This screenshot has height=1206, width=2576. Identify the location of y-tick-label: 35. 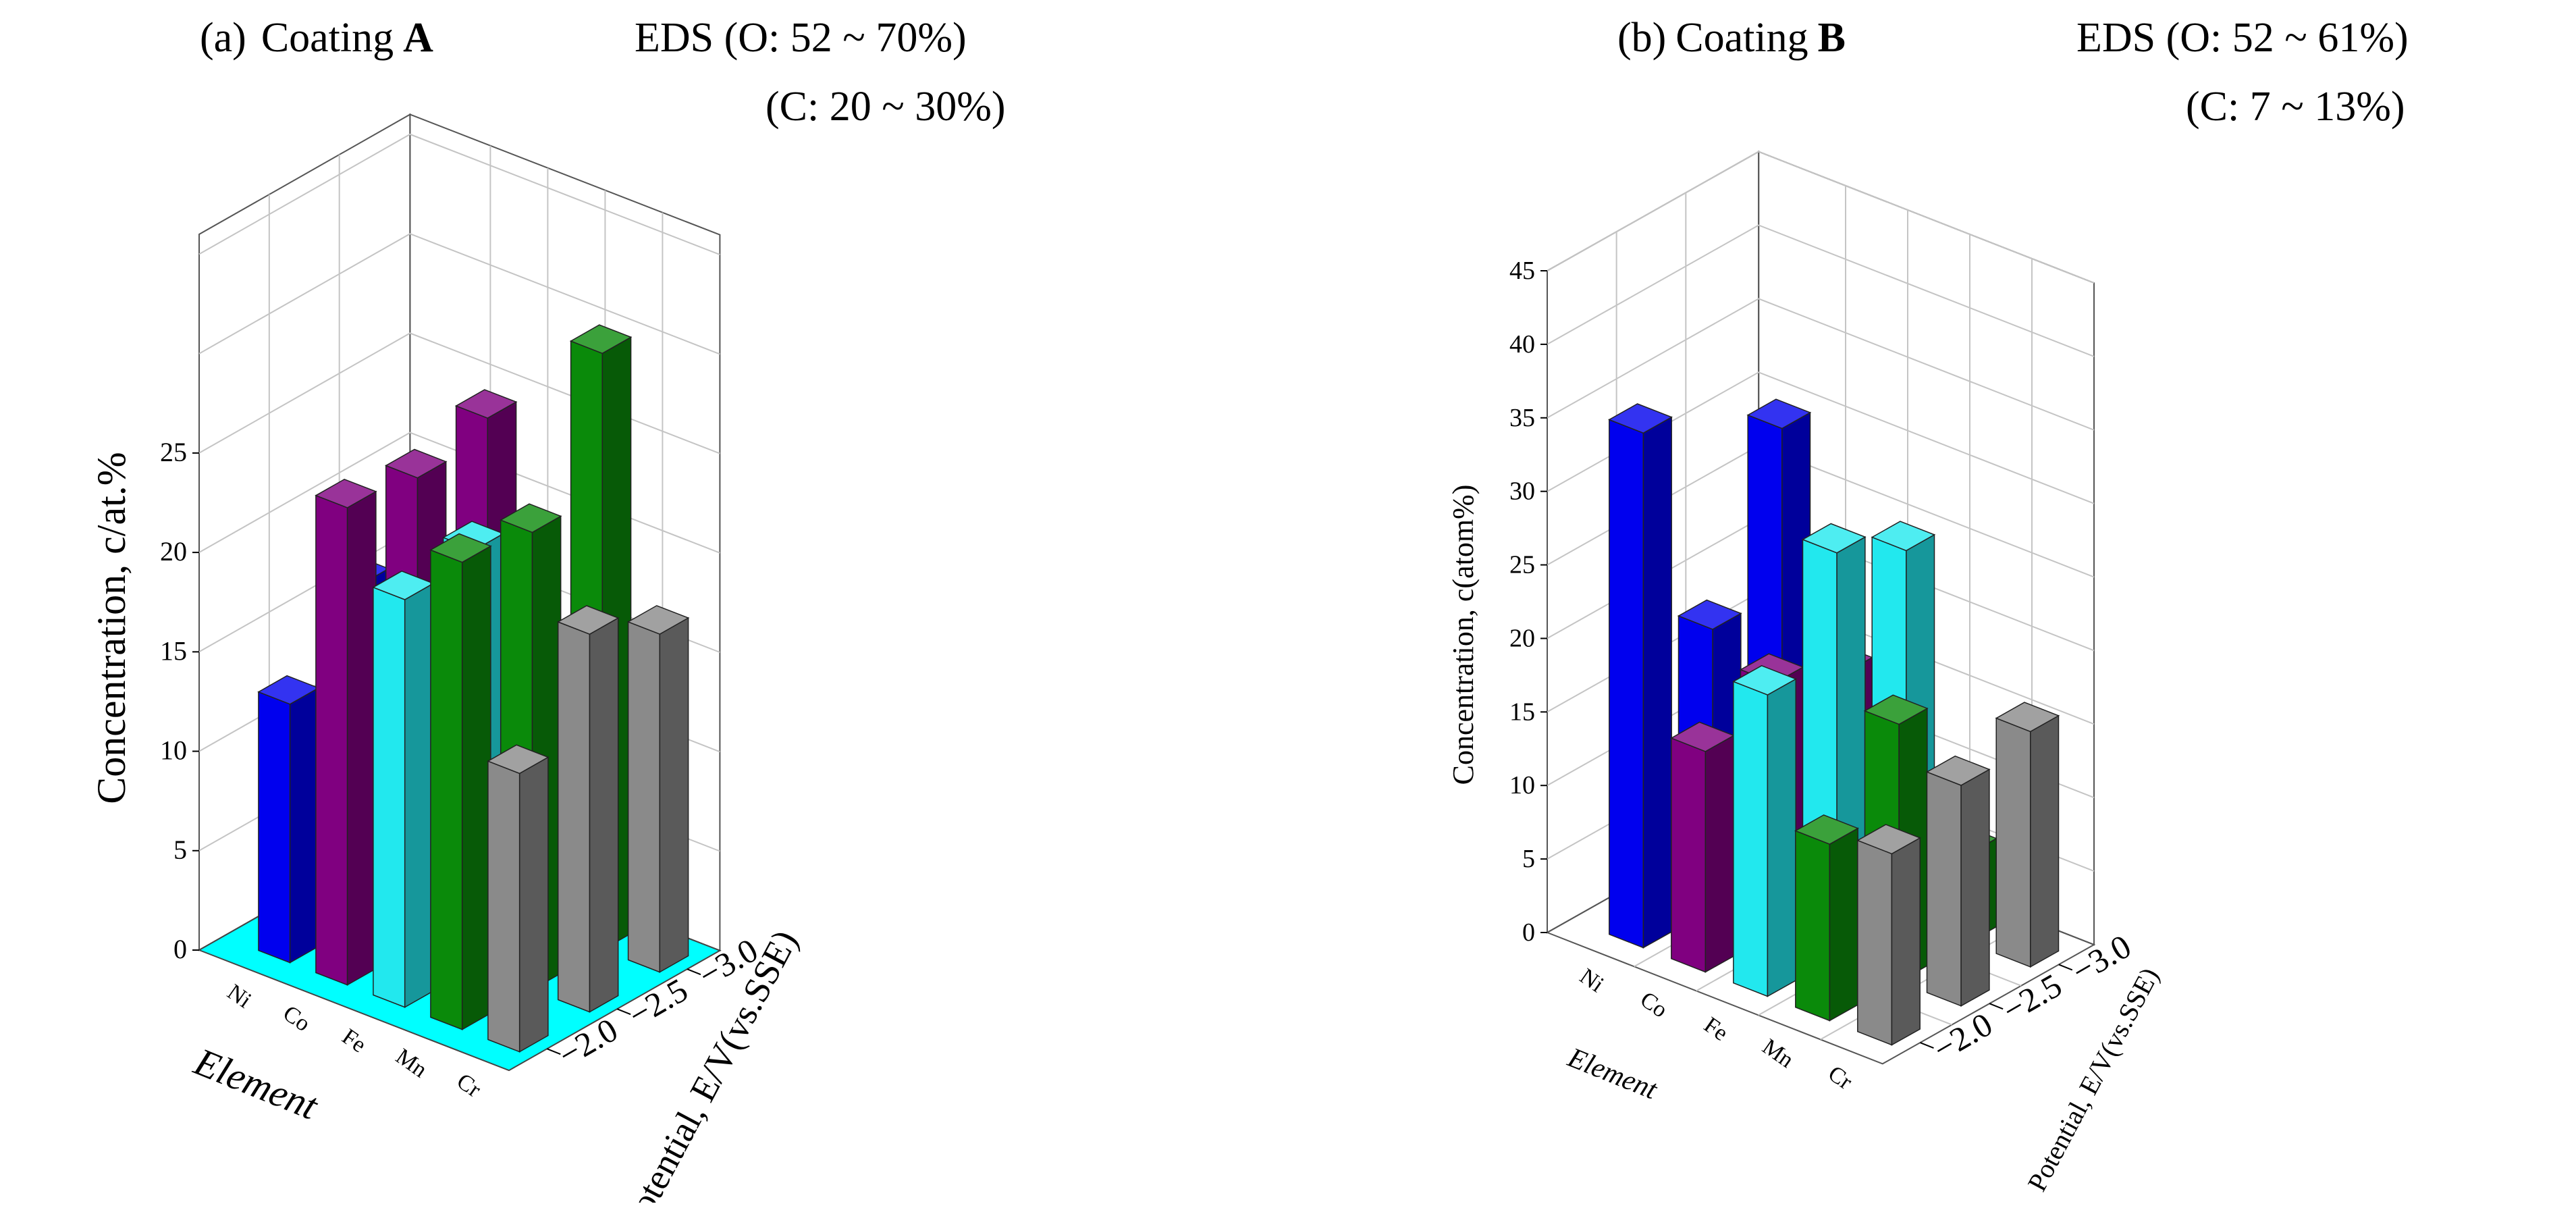
(1522, 418).